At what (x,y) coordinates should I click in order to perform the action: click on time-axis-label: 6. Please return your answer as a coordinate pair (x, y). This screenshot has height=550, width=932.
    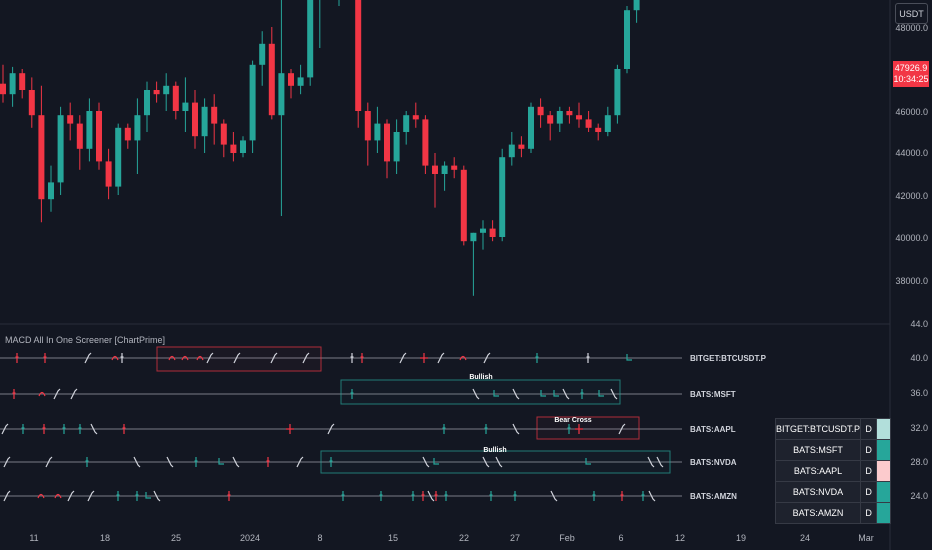
    Looking at the image, I should click on (621, 538).